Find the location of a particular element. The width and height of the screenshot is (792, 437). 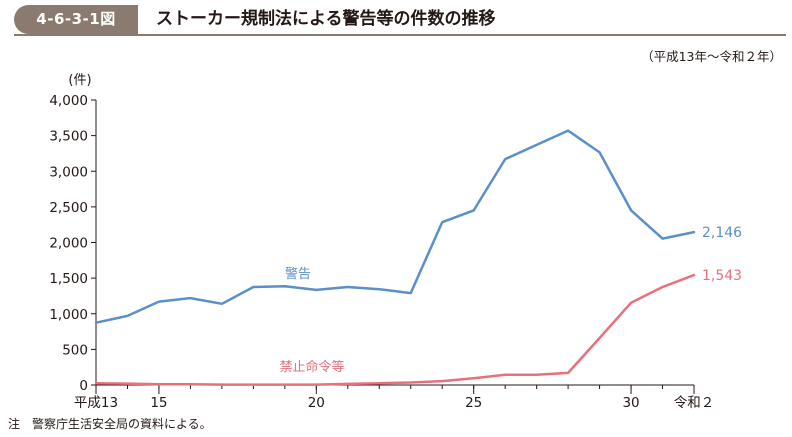

figure-number-badge: 4-6-3-1図 is located at coordinates (76, 19).